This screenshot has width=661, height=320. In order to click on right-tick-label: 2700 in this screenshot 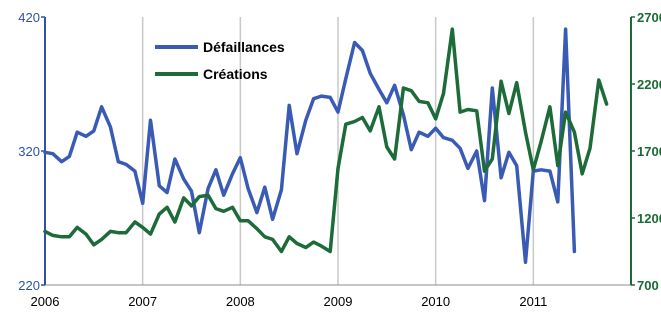, I will do `click(649, 17)`.